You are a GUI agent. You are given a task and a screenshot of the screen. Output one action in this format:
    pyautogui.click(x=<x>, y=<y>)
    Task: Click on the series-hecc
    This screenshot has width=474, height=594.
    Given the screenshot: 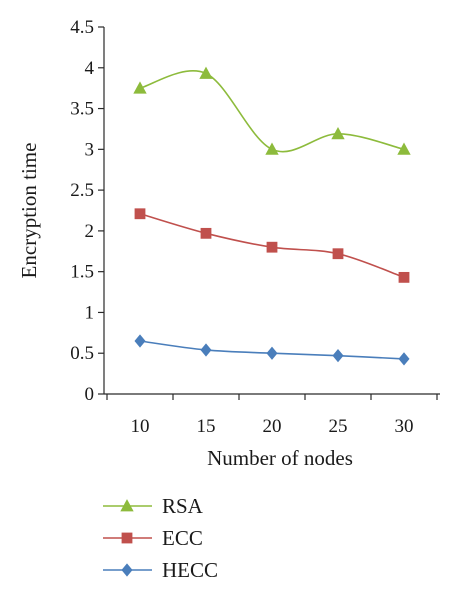 What is the action you would take?
    pyautogui.click(x=272, y=350)
    